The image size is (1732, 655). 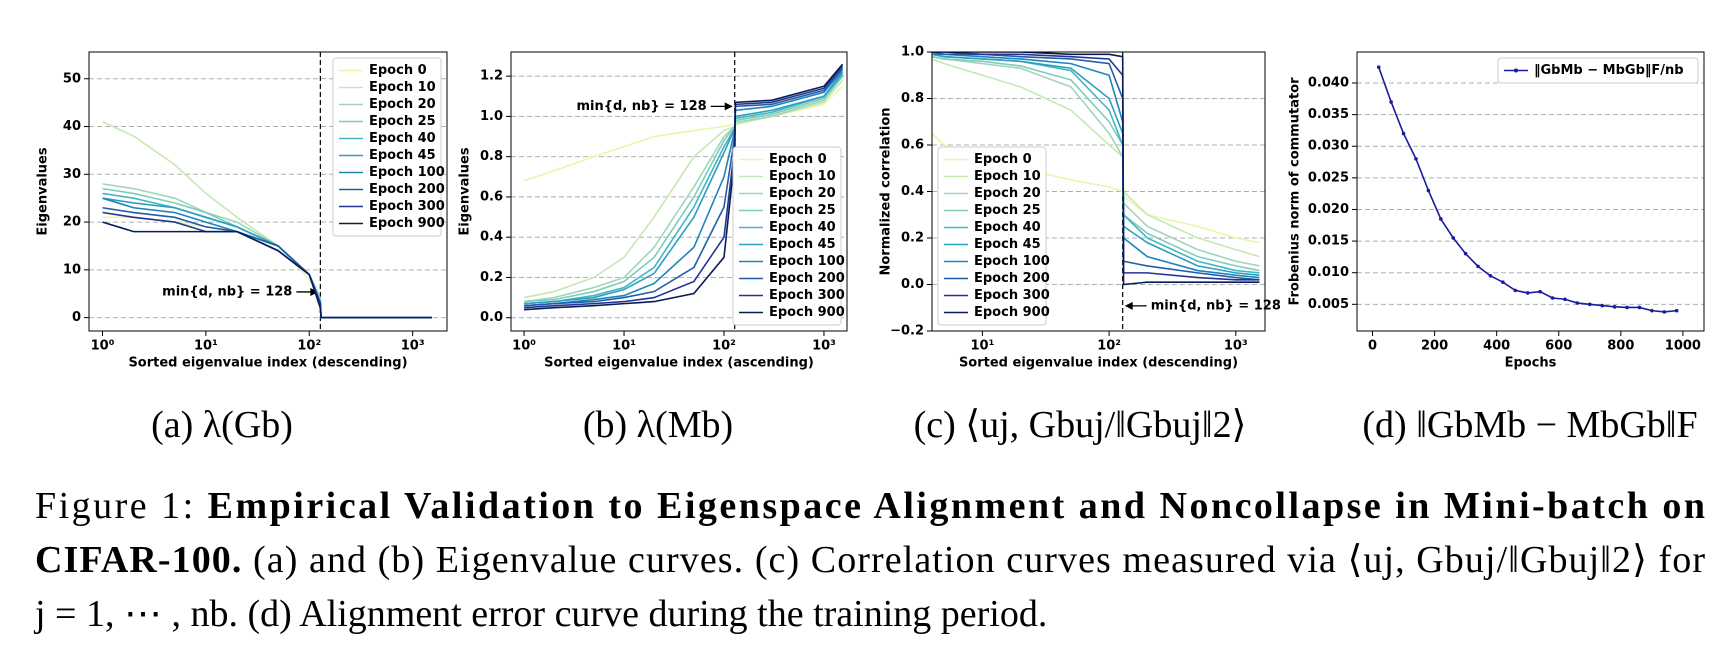 What do you see at coordinates (72, 269) in the screenshot?
I see `y-tick-label: 10` at bounding box center [72, 269].